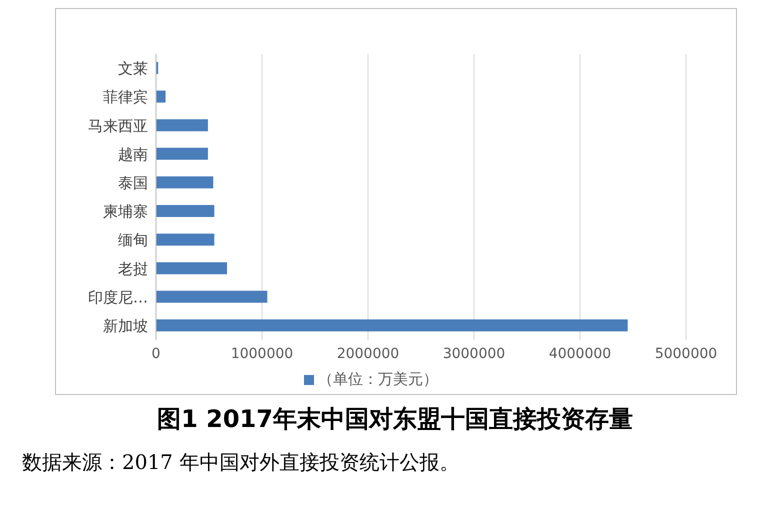  I want to click on x-tick-label: 2000000, so click(368, 354).